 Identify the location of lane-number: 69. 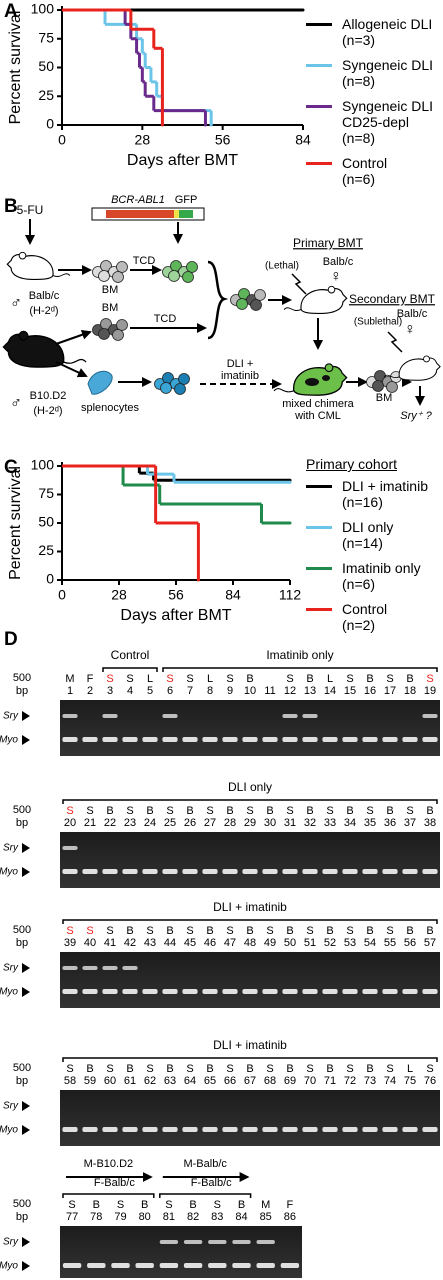
(290, 1081).